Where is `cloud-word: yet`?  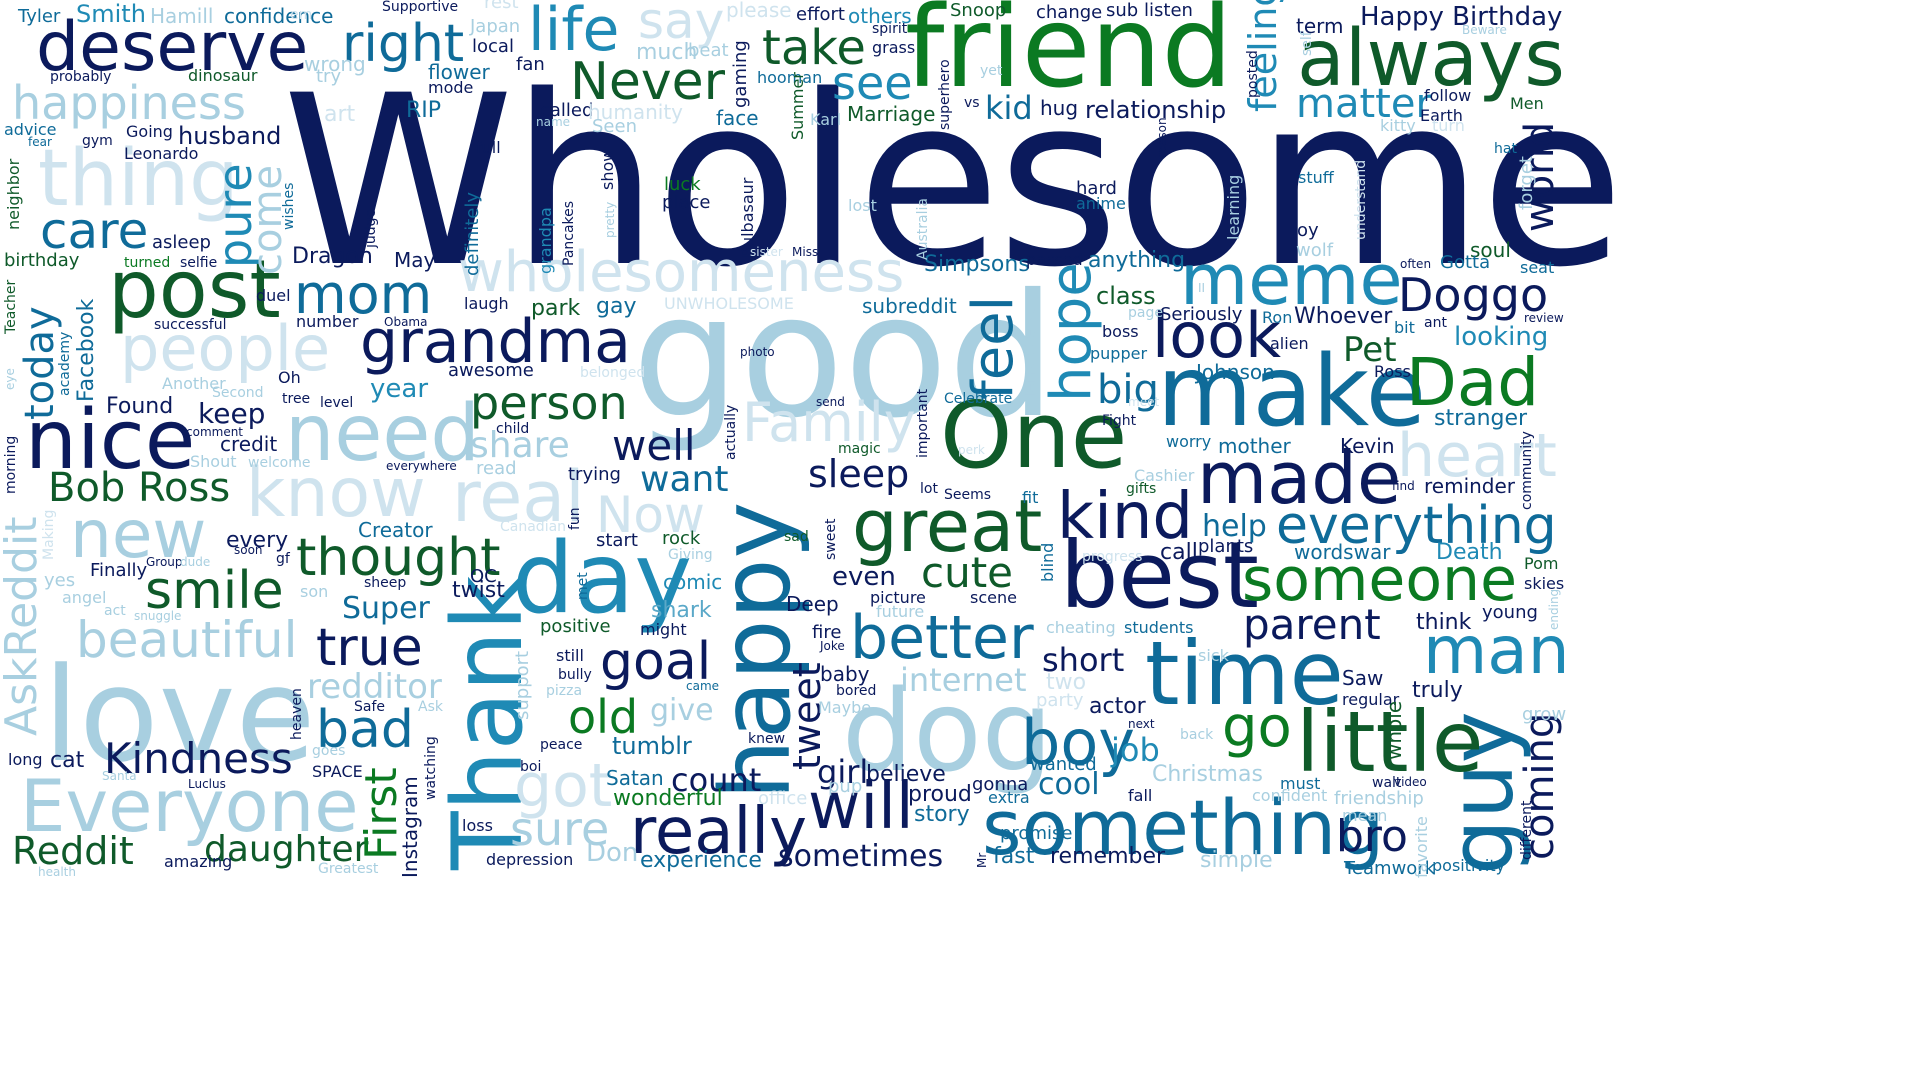
cloud-word: yet is located at coordinates (991, 71).